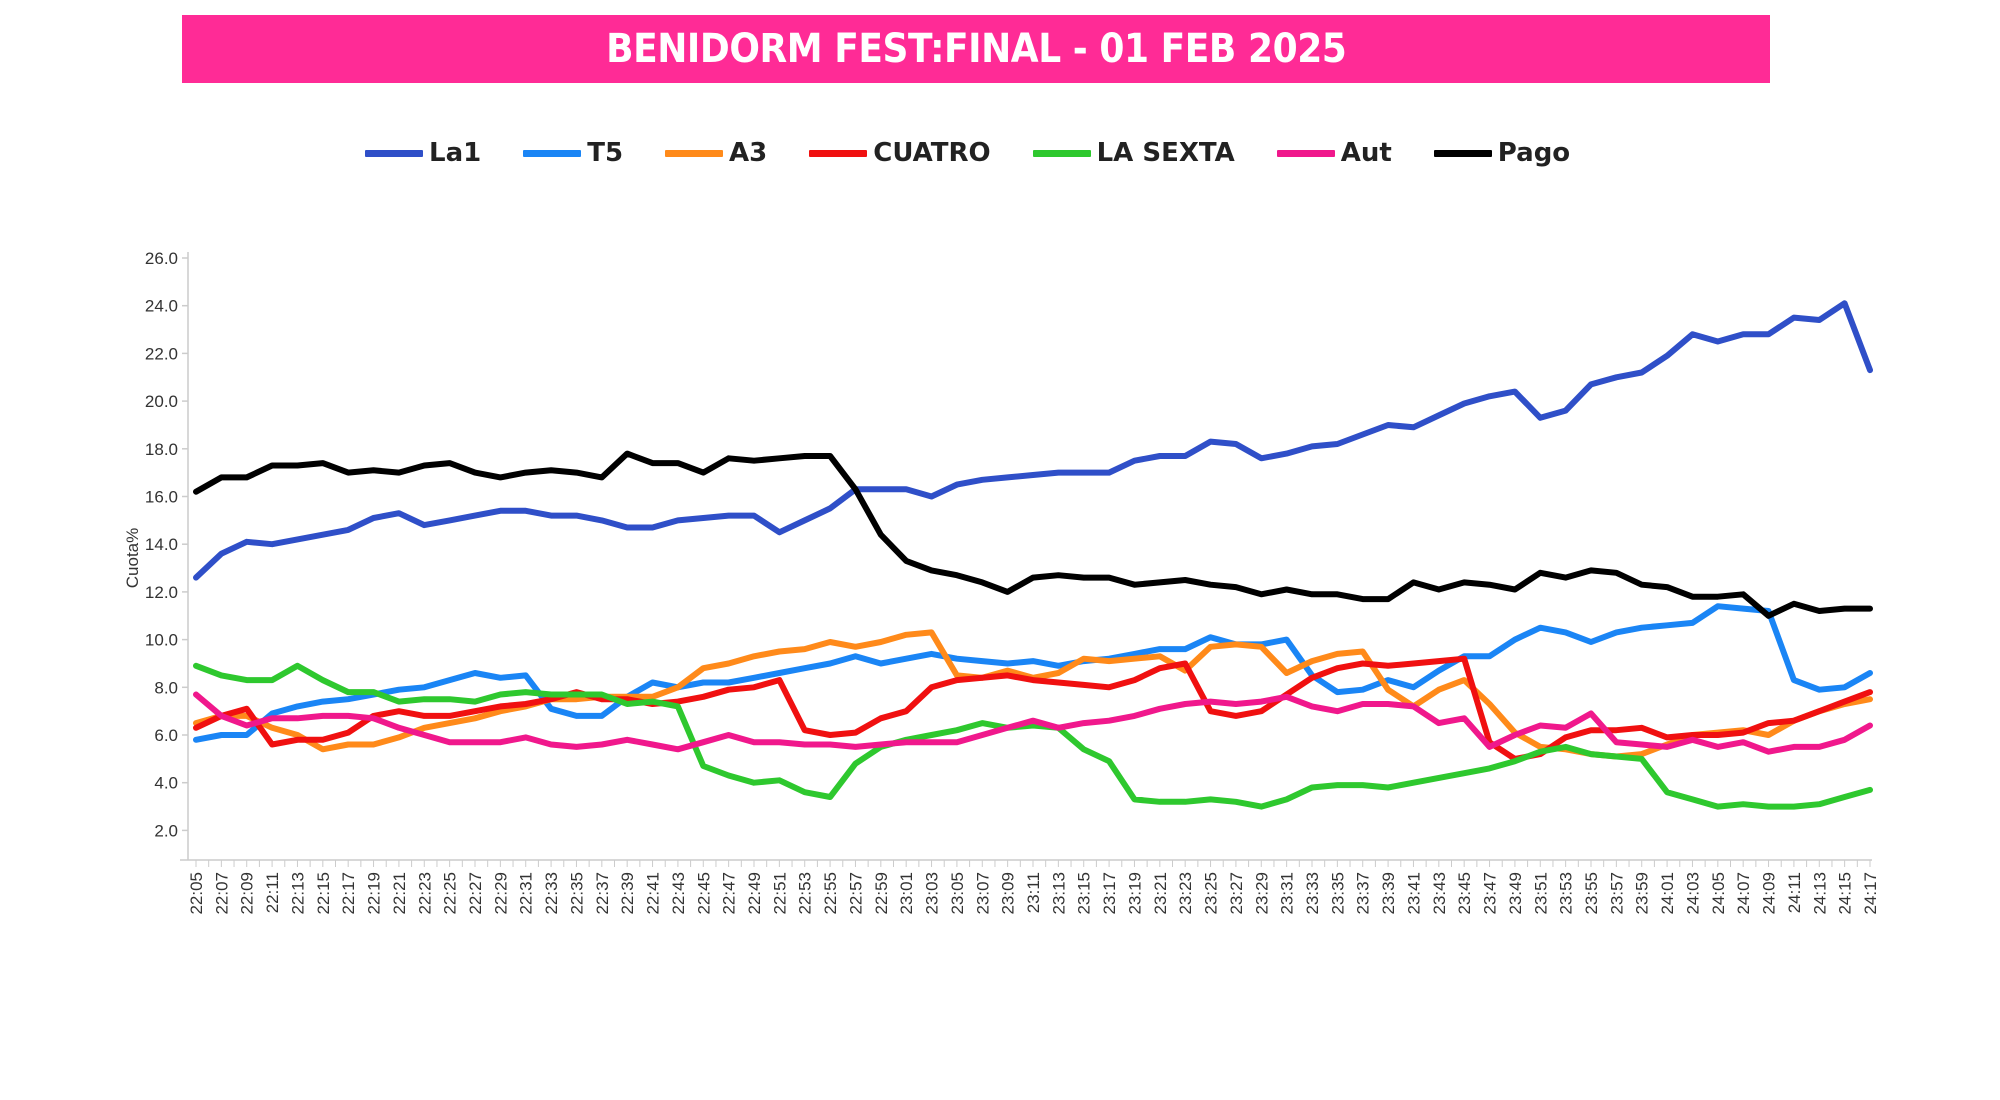 The image size is (2000, 1100). Describe the element at coordinates (132, 558) in the screenshot. I see `y-axis-title: Cuota%` at that location.